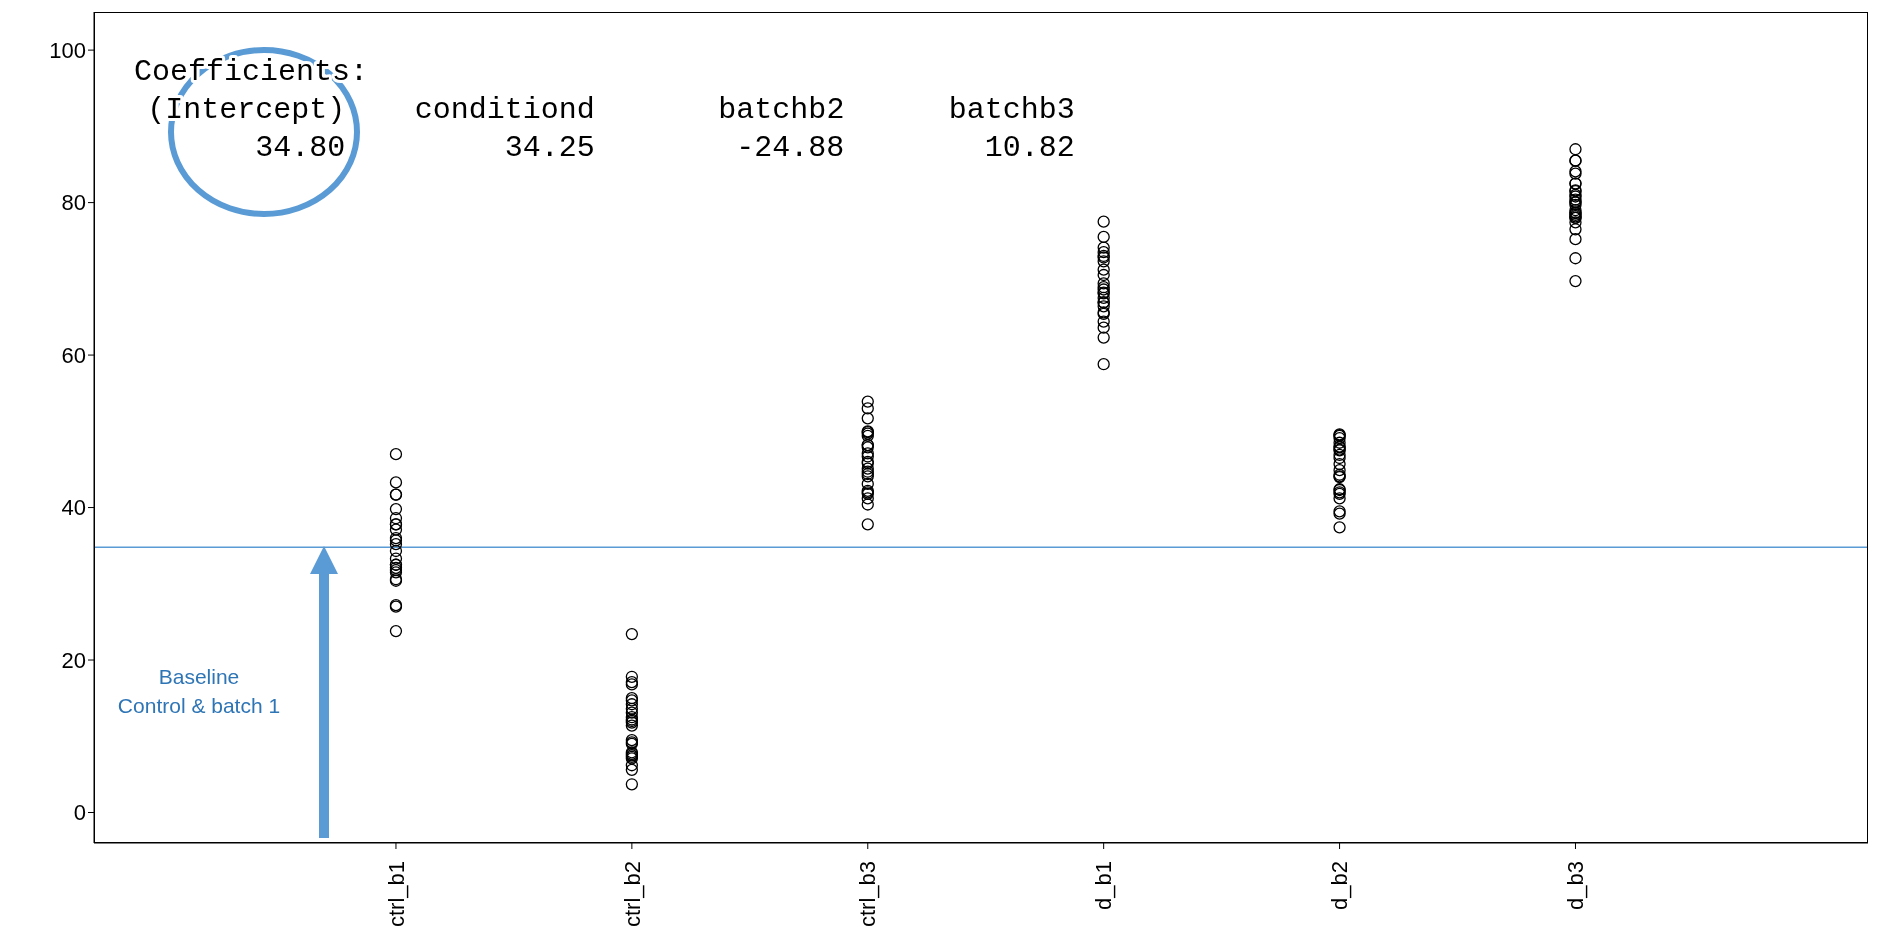 The image size is (1881, 948). I want to click on annotation: conditiond, so click(504, 110).